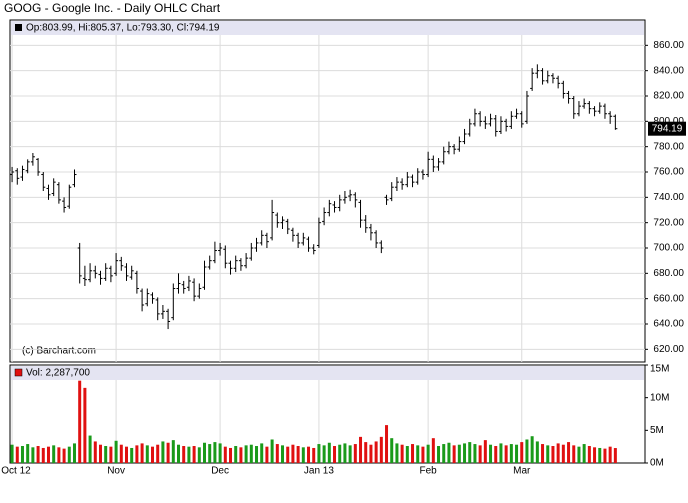 This screenshot has width=688, height=503. I want to click on price-header-marker, so click(18, 27).